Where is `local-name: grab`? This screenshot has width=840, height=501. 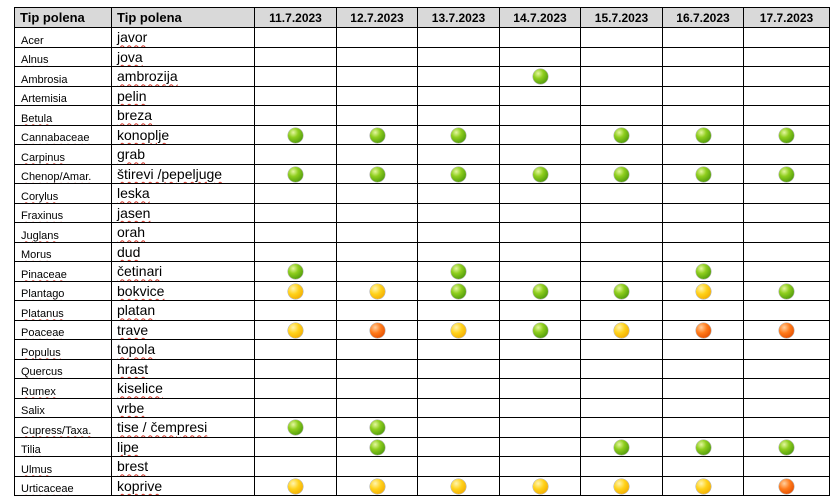 local-name: grab is located at coordinates (131, 154).